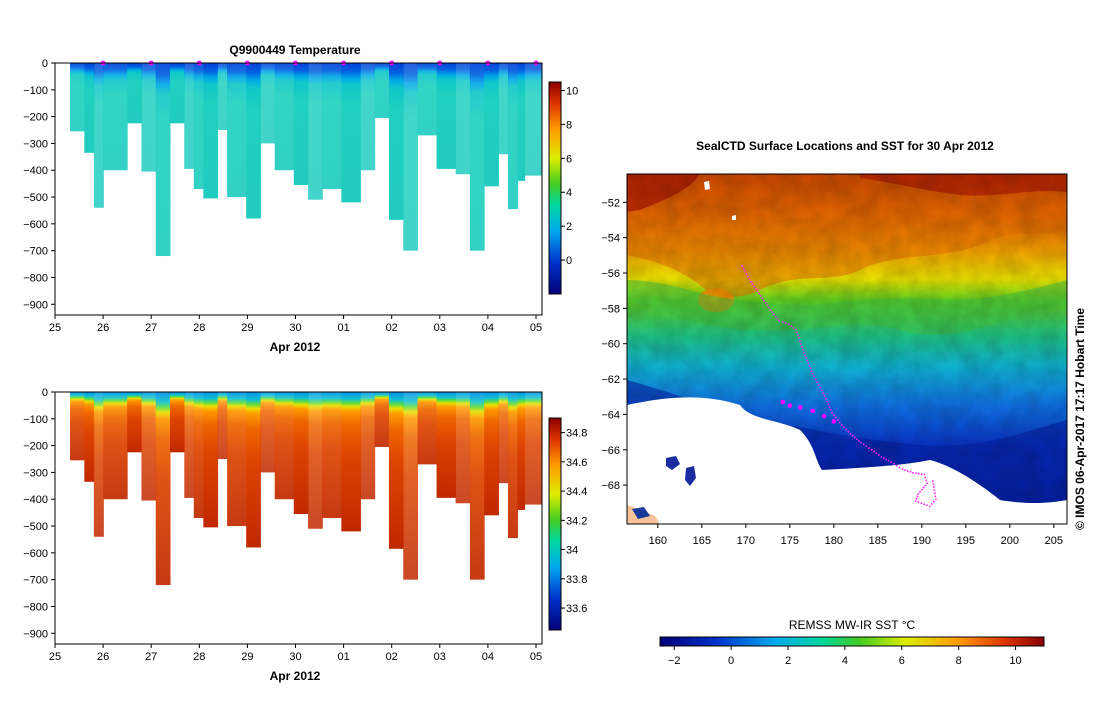 The width and height of the screenshot is (1099, 705). What do you see at coordinates (295, 324) in the screenshot?
I see `temperature-x-ticks: 25 26 27 28 29 30 01 02 03 04 05` at bounding box center [295, 324].